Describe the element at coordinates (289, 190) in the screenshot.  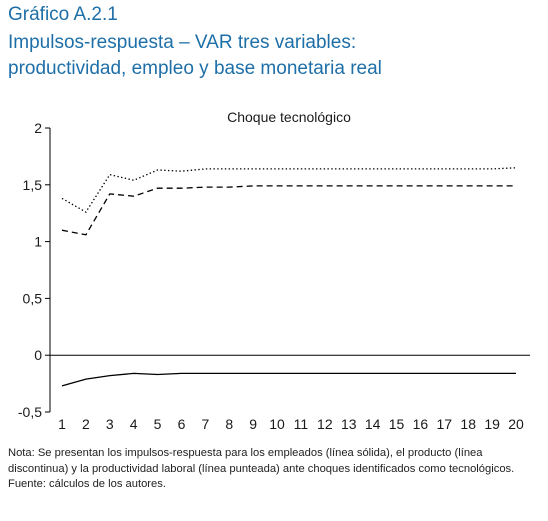
I see `series-line-dotted` at that location.